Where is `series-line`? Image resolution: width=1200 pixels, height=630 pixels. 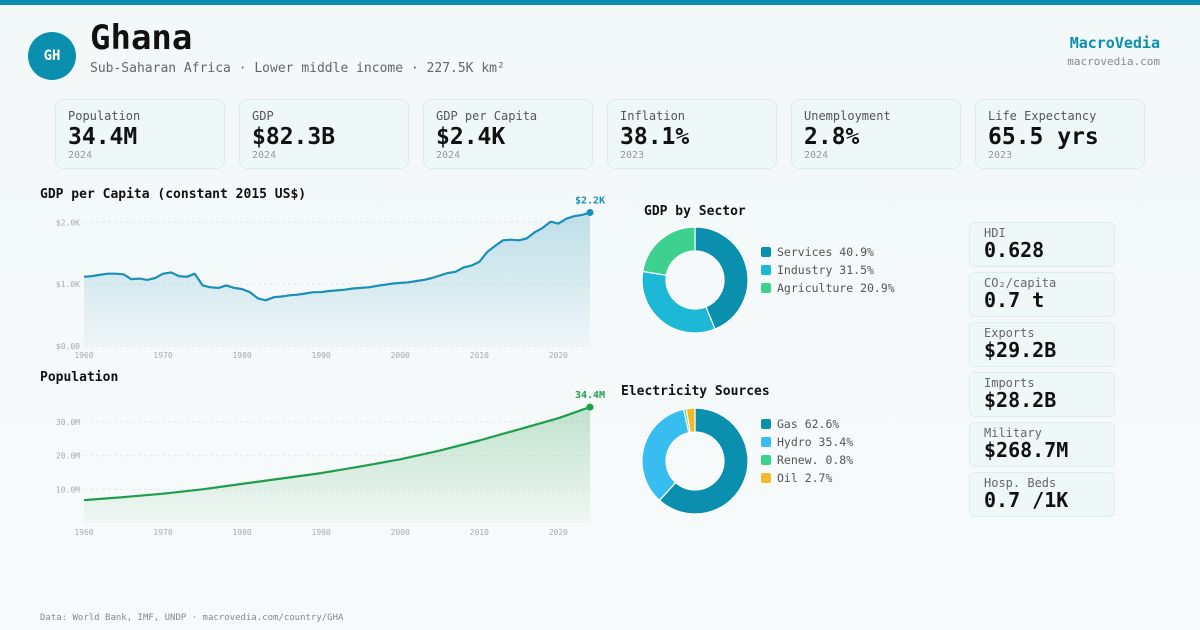
series-line is located at coordinates (337, 454).